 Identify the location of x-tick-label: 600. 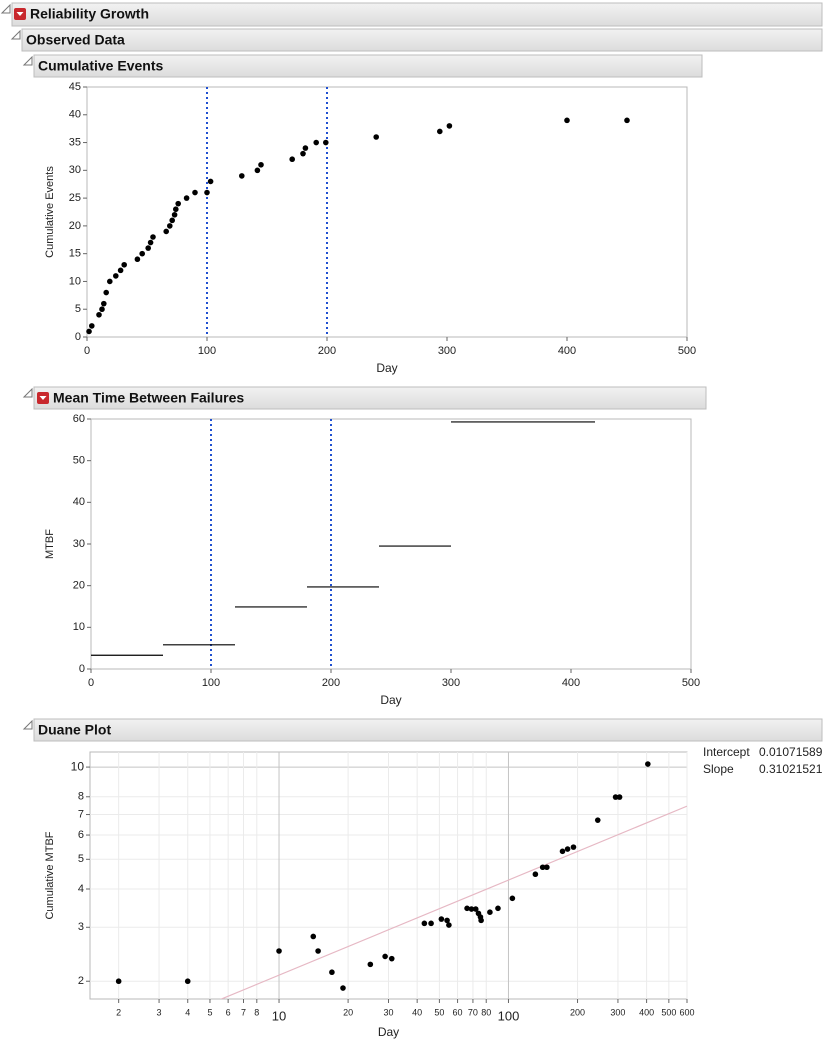
(686, 1012).